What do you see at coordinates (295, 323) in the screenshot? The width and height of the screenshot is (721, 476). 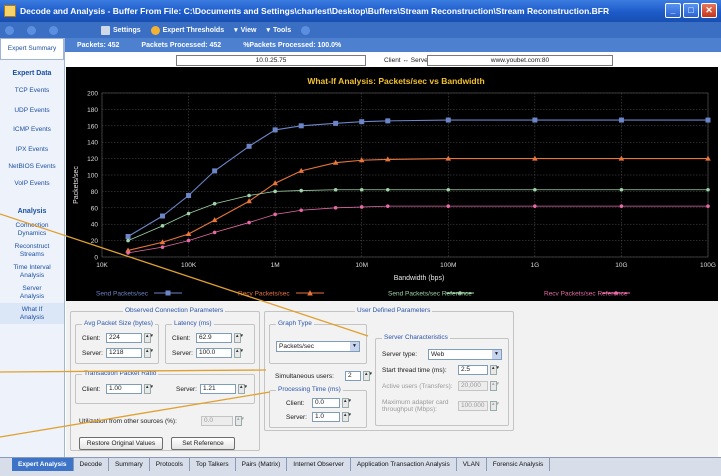 I see `graph-type-title: Graph Type` at bounding box center [295, 323].